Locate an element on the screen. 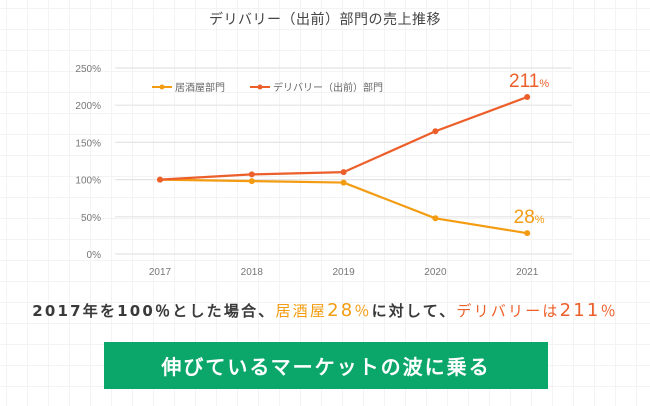  y-tick-label: 100% is located at coordinates (88, 181).